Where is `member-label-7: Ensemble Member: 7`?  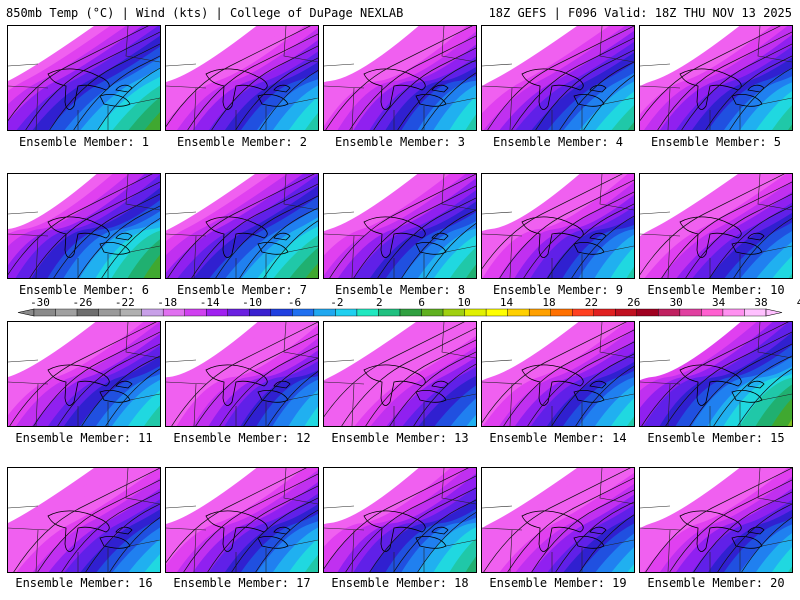
member-label-7: Ensemble Member: 7 is located at coordinates (242, 290).